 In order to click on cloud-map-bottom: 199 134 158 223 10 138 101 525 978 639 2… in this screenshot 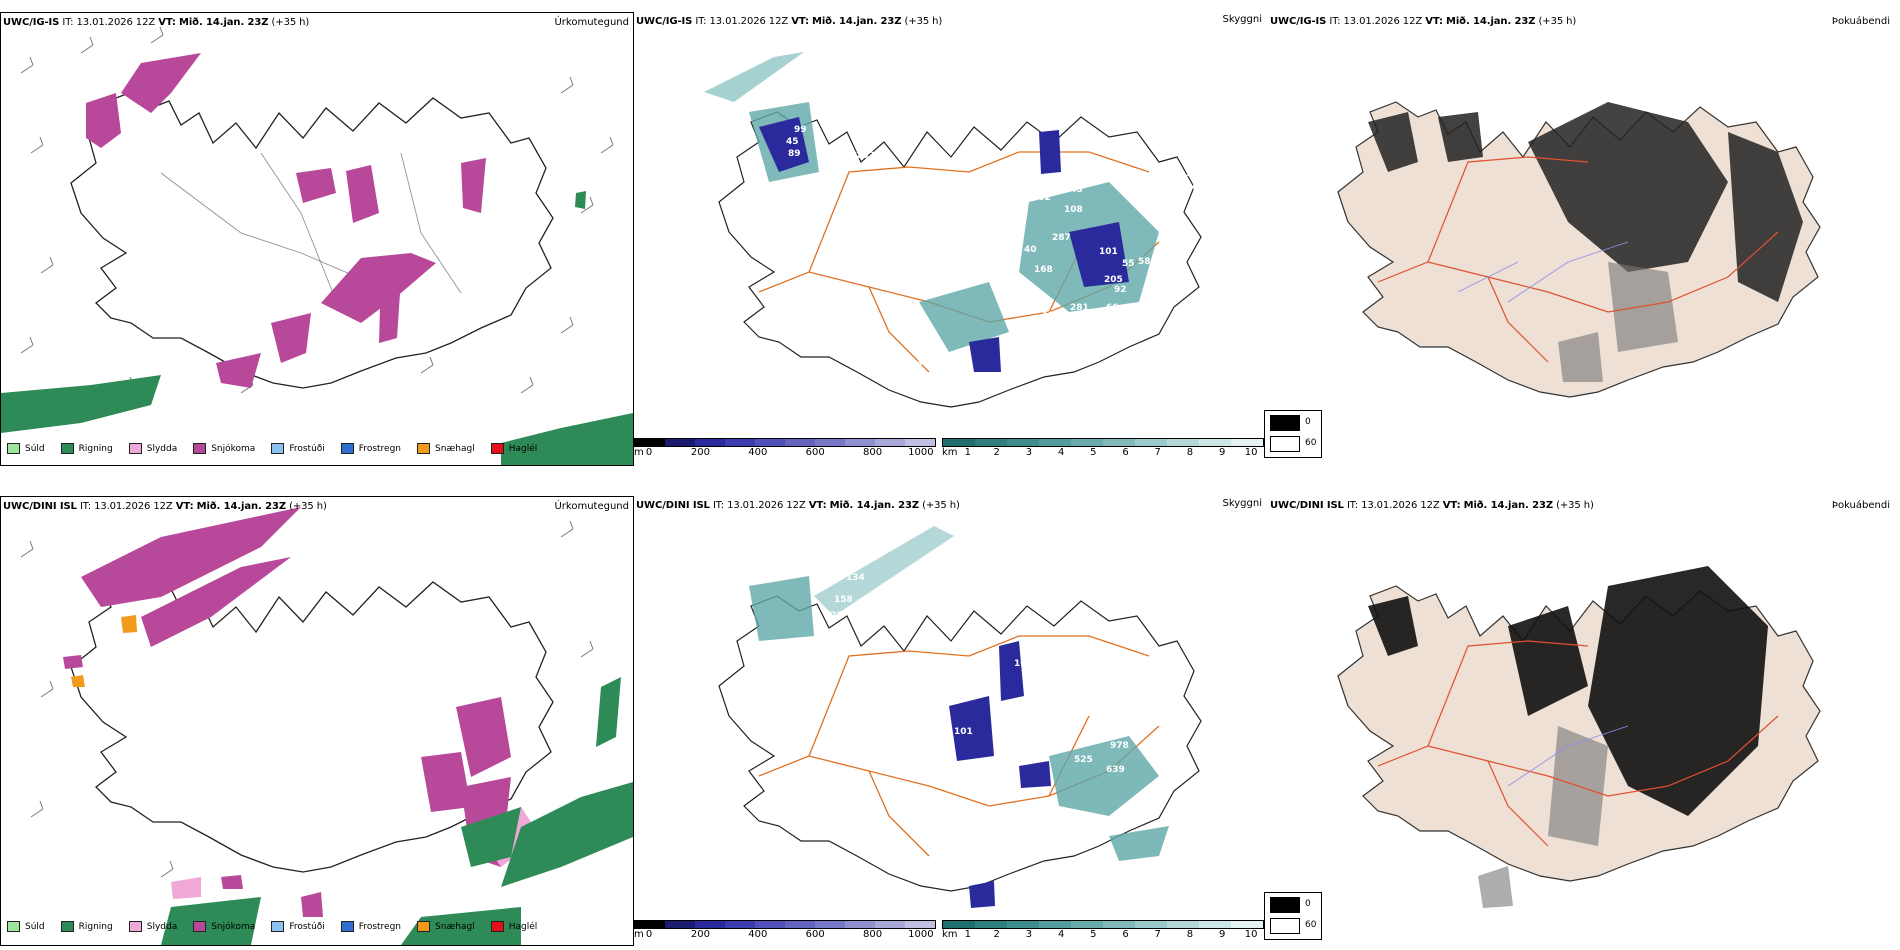, I will do `click(949, 716)`.